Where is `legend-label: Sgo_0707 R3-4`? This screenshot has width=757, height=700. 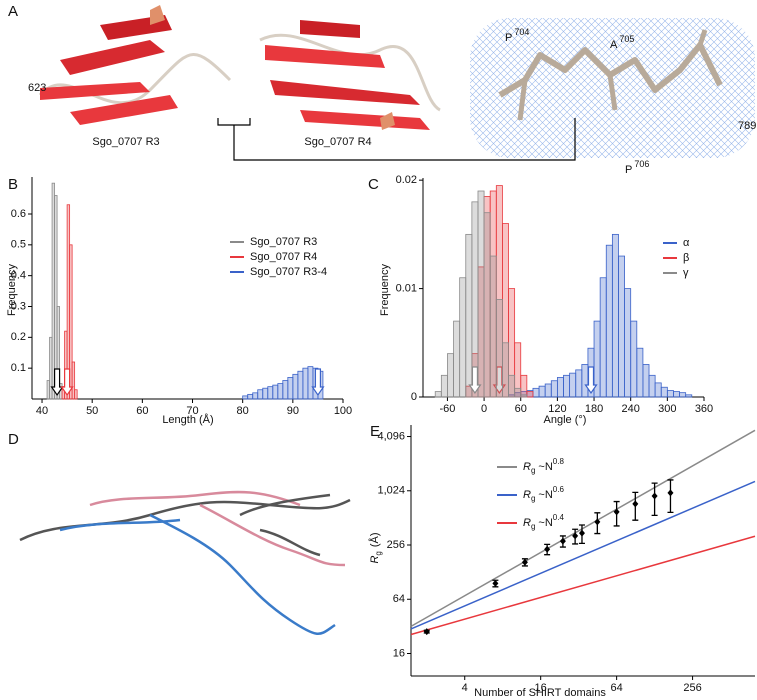
legend-label: Sgo_0707 R3-4 is located at coordinates (288, 272).